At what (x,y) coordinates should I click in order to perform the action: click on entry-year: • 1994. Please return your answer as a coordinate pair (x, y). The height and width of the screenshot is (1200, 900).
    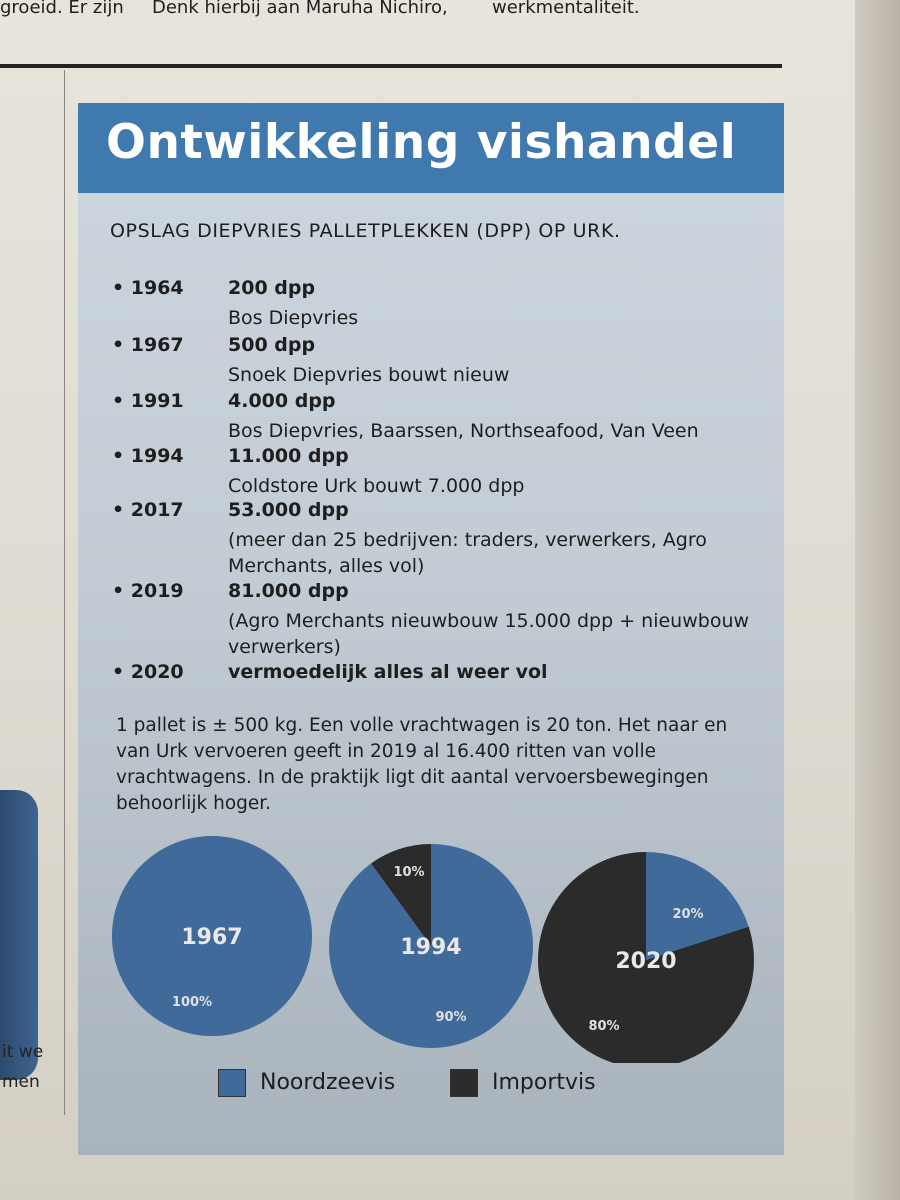
    Looking at the image, I should click on (148, 456).